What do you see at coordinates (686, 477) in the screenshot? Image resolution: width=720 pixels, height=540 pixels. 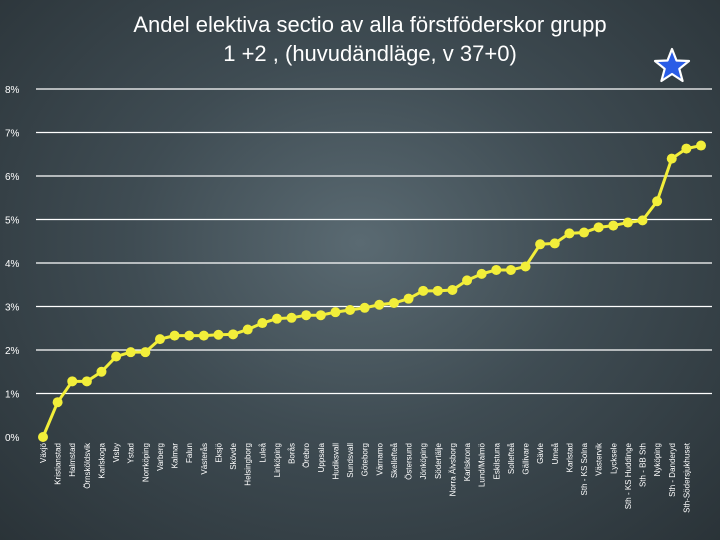 I see `x-tick-label: Sth-Södersjukhuset` at bounding box center [686, 477].